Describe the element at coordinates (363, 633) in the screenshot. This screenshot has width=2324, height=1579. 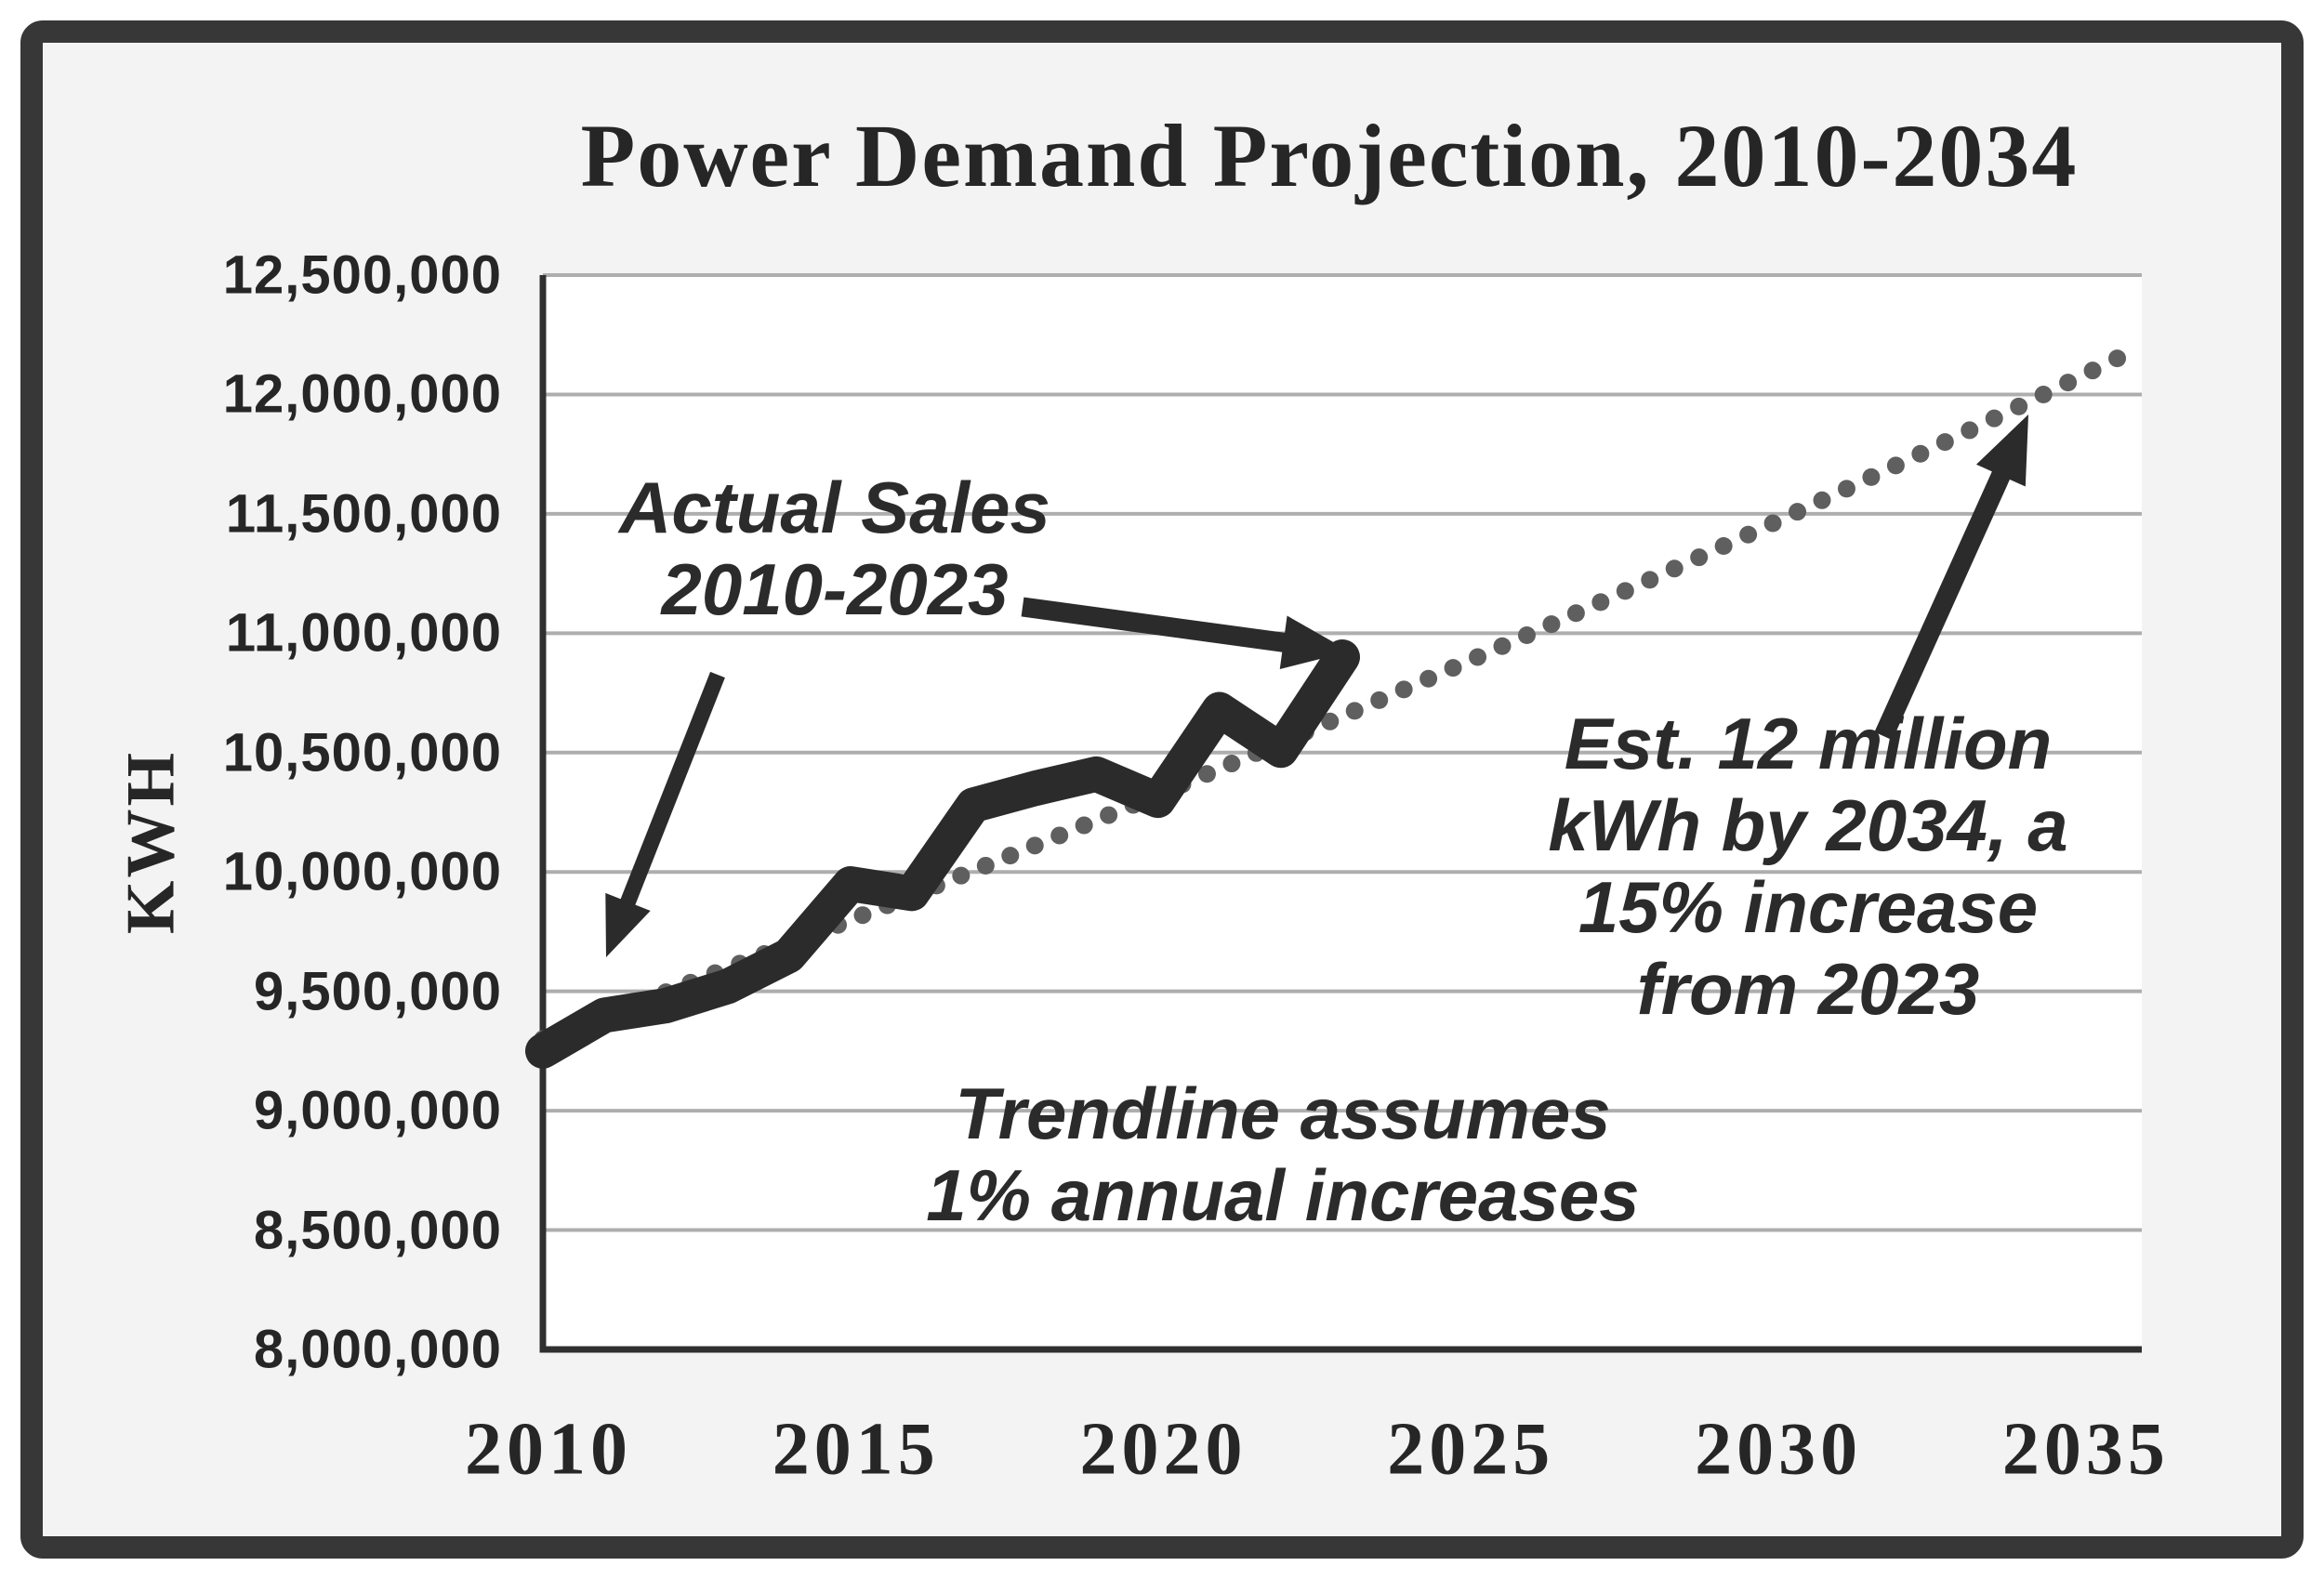
I see `y-tick-label: 11,000,000` at that location.